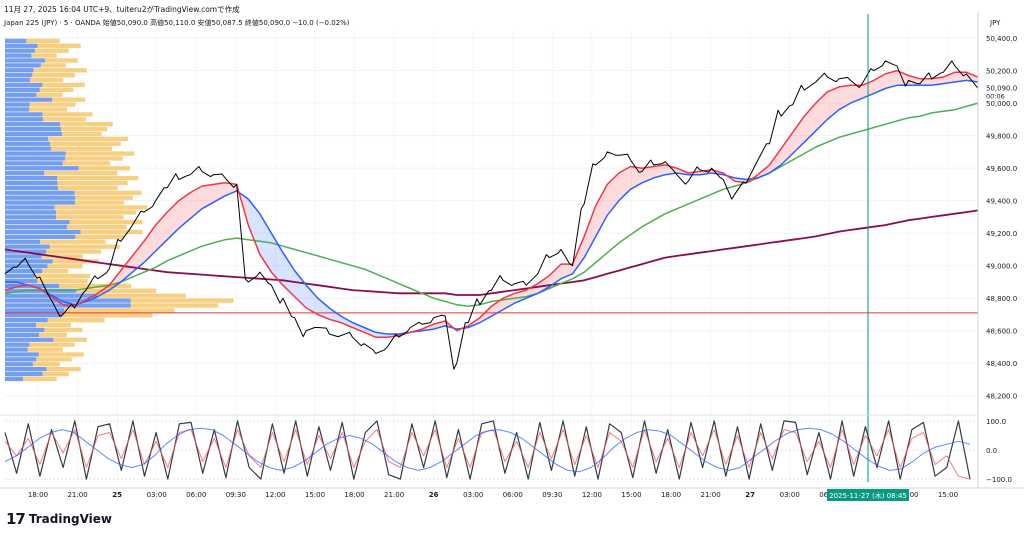 The image size is (1024, 535). I want to click on stoch-tick-label: −100.0, so click(999, 480).